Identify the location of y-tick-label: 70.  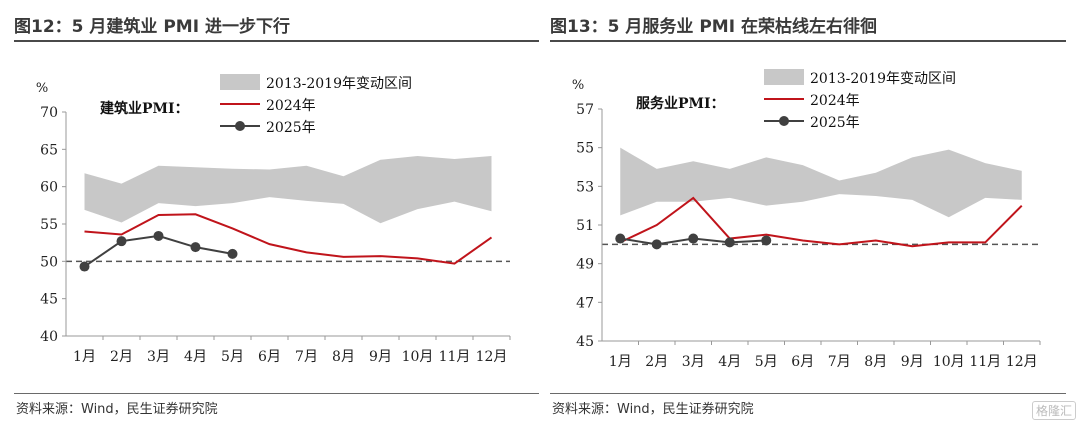
(49, 113).